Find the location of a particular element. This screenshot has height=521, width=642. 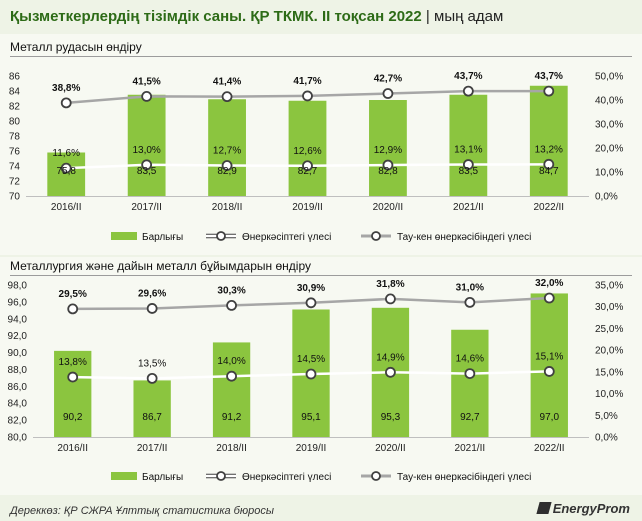

footer-bar is located at coordinates (321, 508).